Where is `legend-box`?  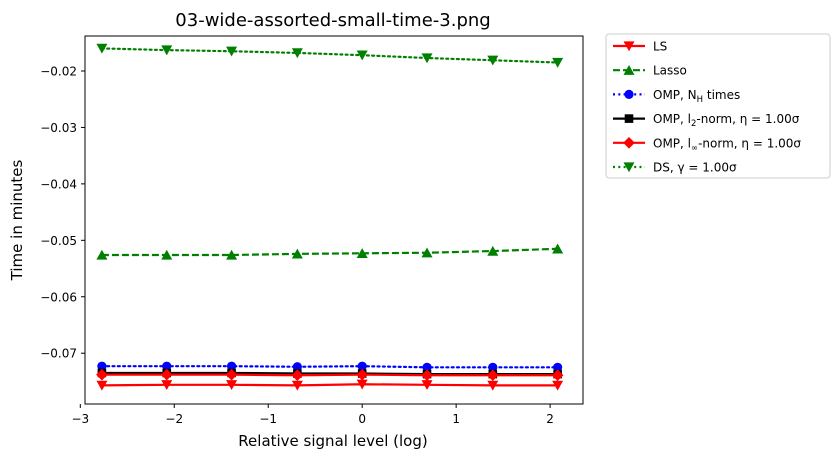
legend-box is located at coordinates (718, 106).